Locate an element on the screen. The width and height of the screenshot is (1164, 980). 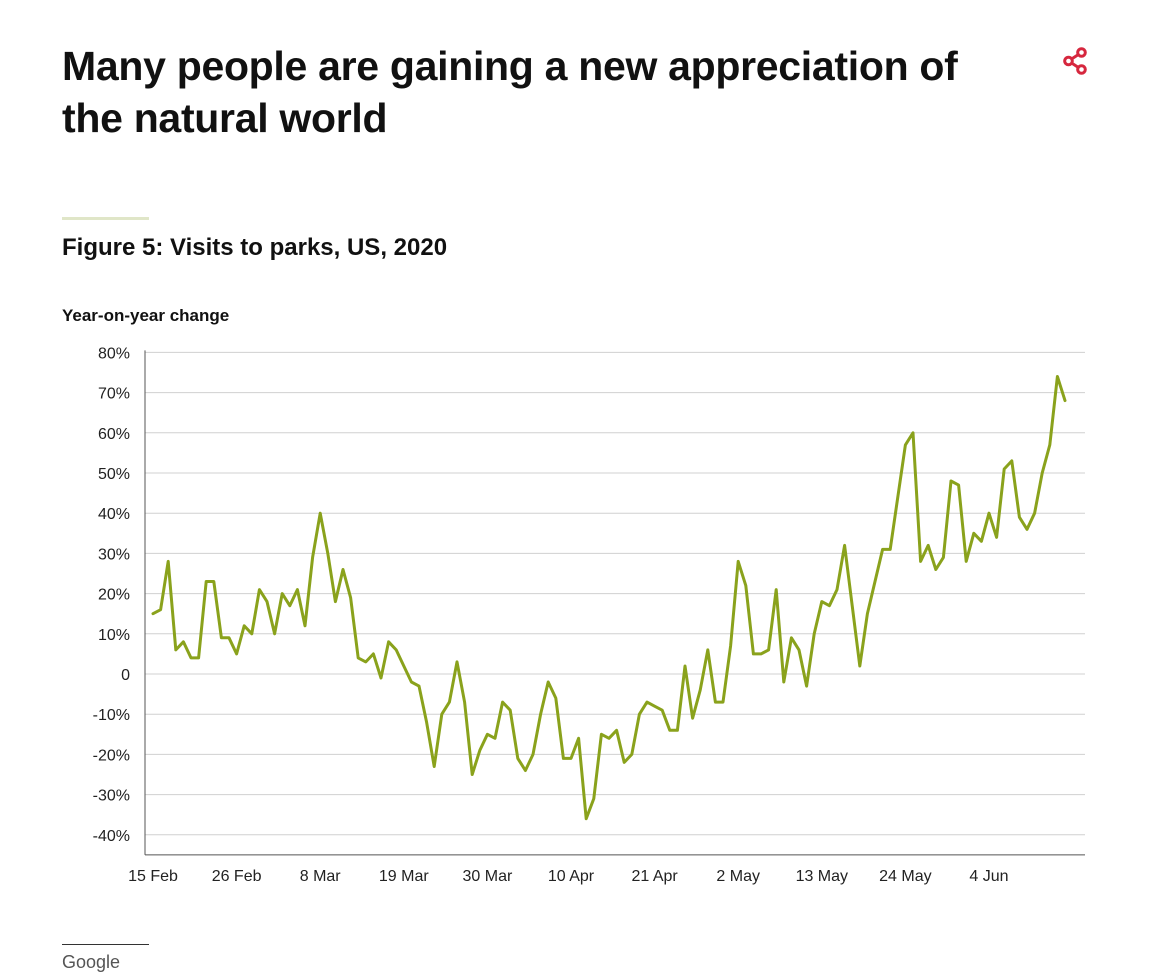
y-tick-label: 40% is located at coordinates (114, 514).